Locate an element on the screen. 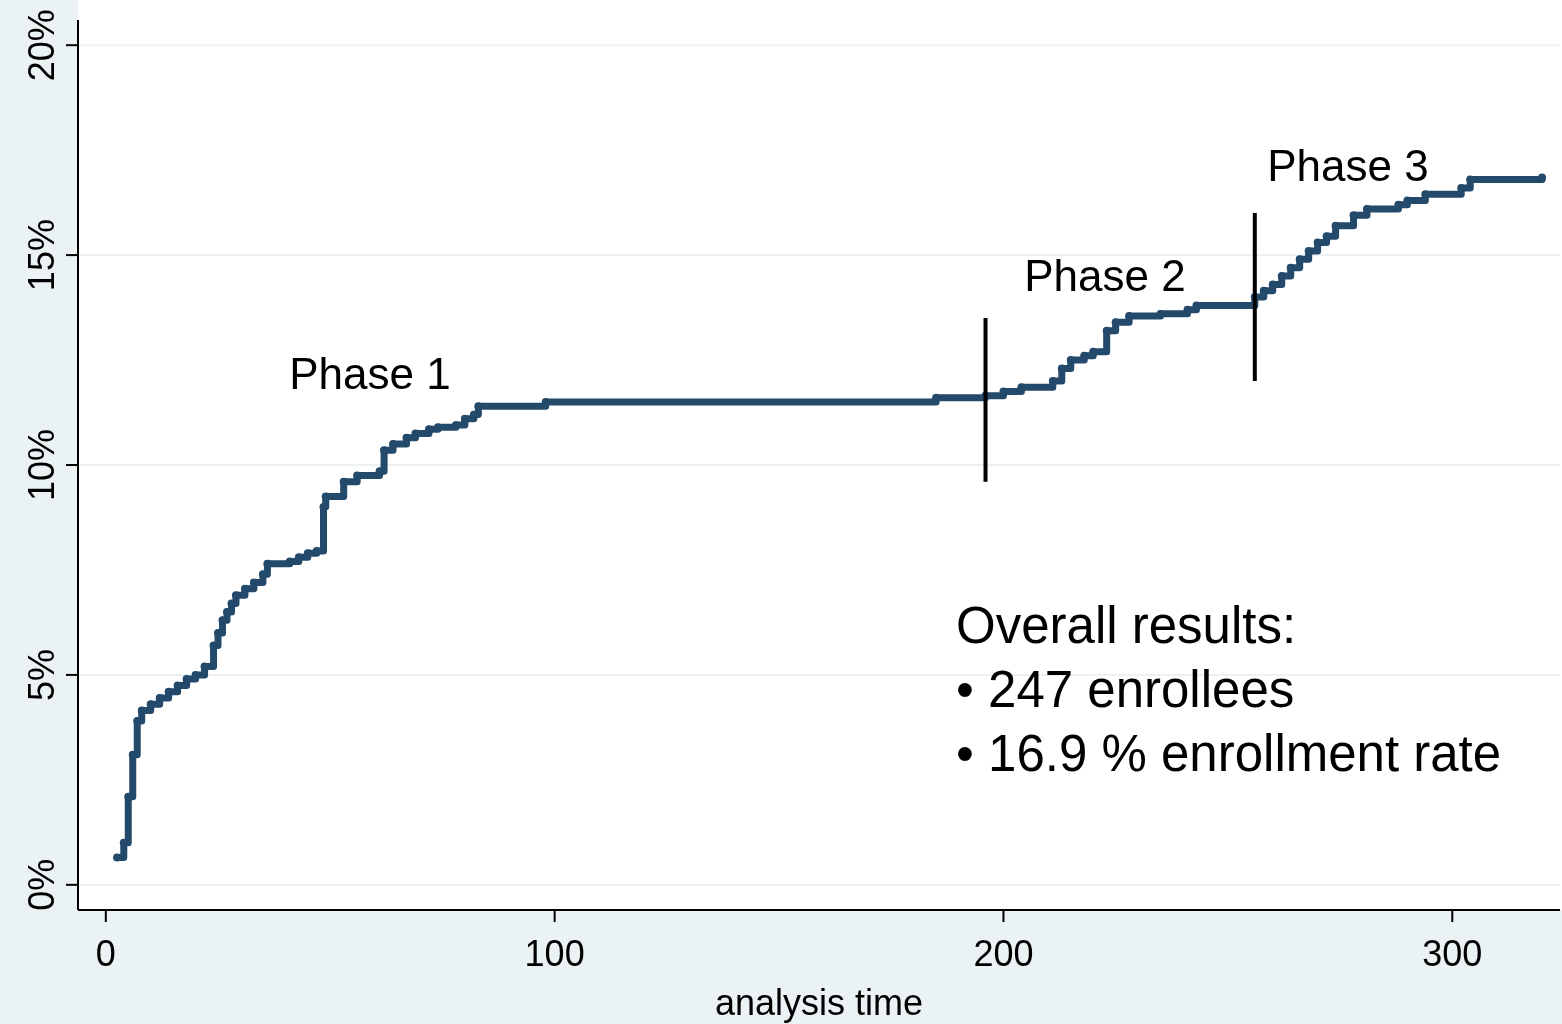  x-tick-label: 0 is located at coordinates (105, 953).